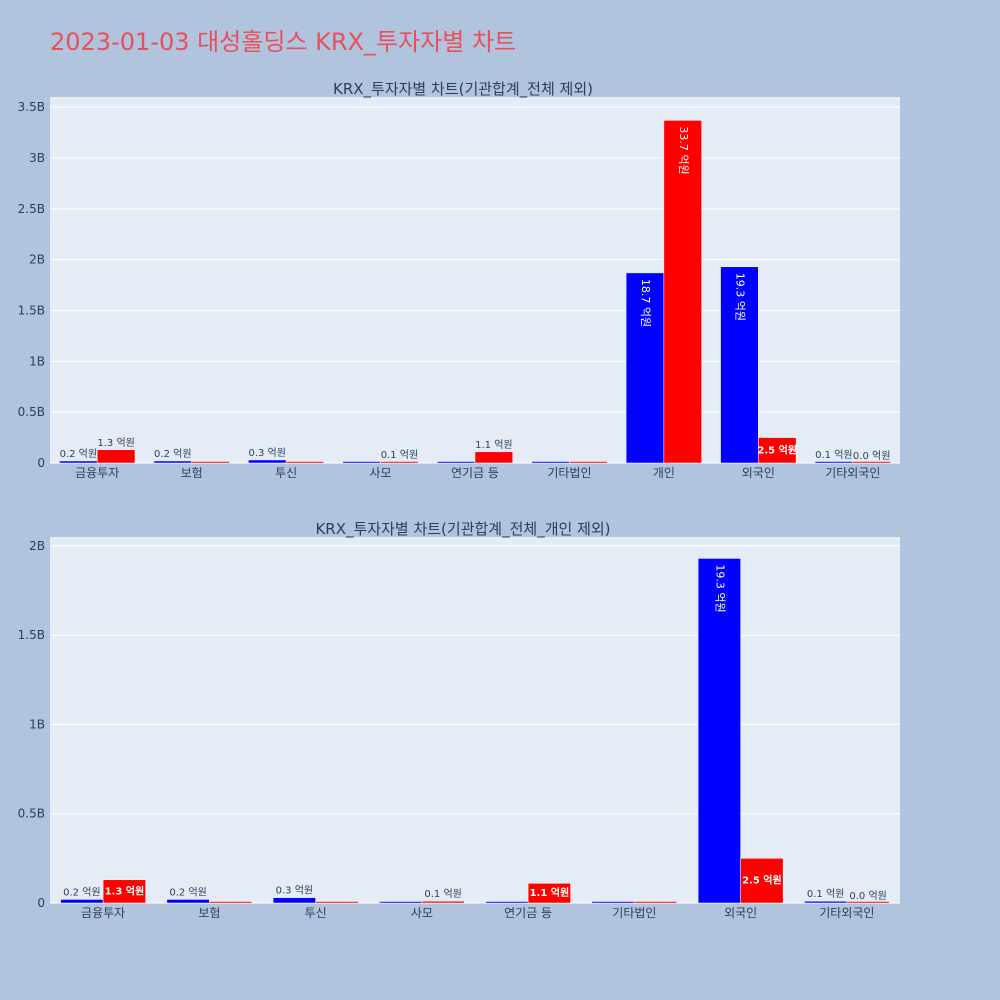  Describe the element at coordinates (463, 89) in the screenshot. I see `chart-title: KRX_투자자별 차트(기관합계_전체 제외)` at that location.